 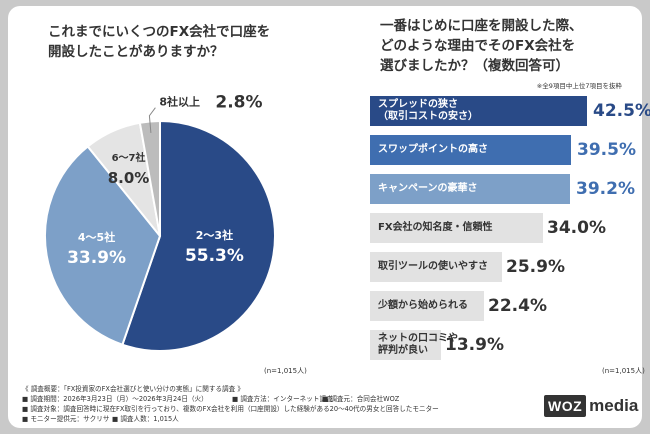 I want to click on survey-period: ■ 調査期間：2026年3月23日（月）～2026年3月24日（火）, so click(x=115, y=399).